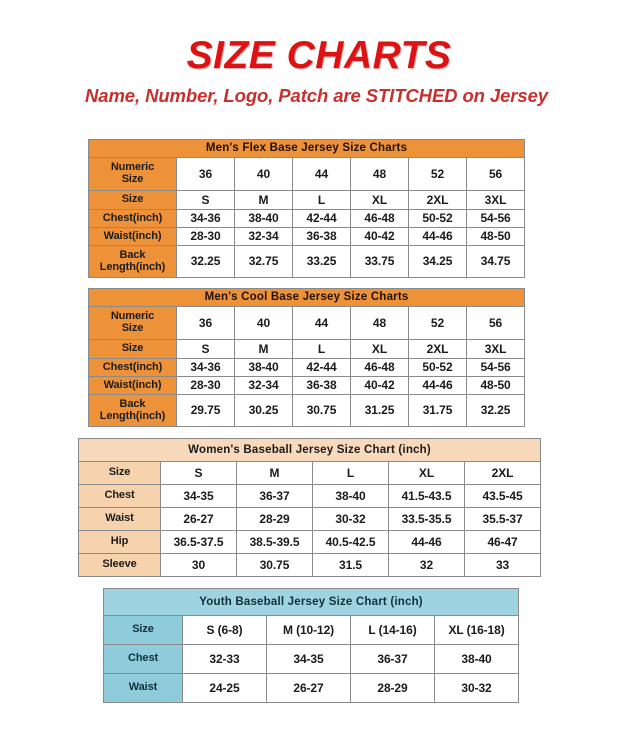 The image size is (638, 750). Describe the element at coordinates (502, 496) in the screenshot. I see `table-cell: 43.5-45` at that location.